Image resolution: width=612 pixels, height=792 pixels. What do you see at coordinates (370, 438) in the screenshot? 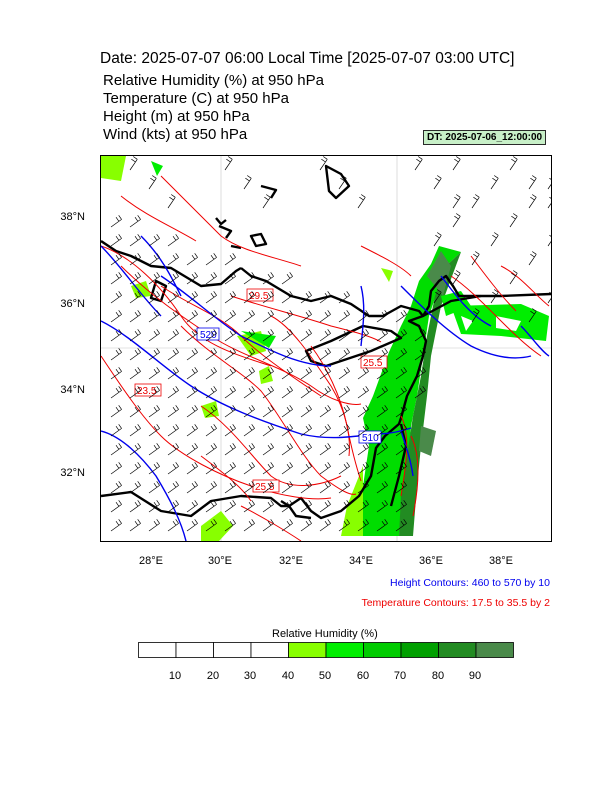
I see `height-label-510: 510` at bounding box center [370, 438].